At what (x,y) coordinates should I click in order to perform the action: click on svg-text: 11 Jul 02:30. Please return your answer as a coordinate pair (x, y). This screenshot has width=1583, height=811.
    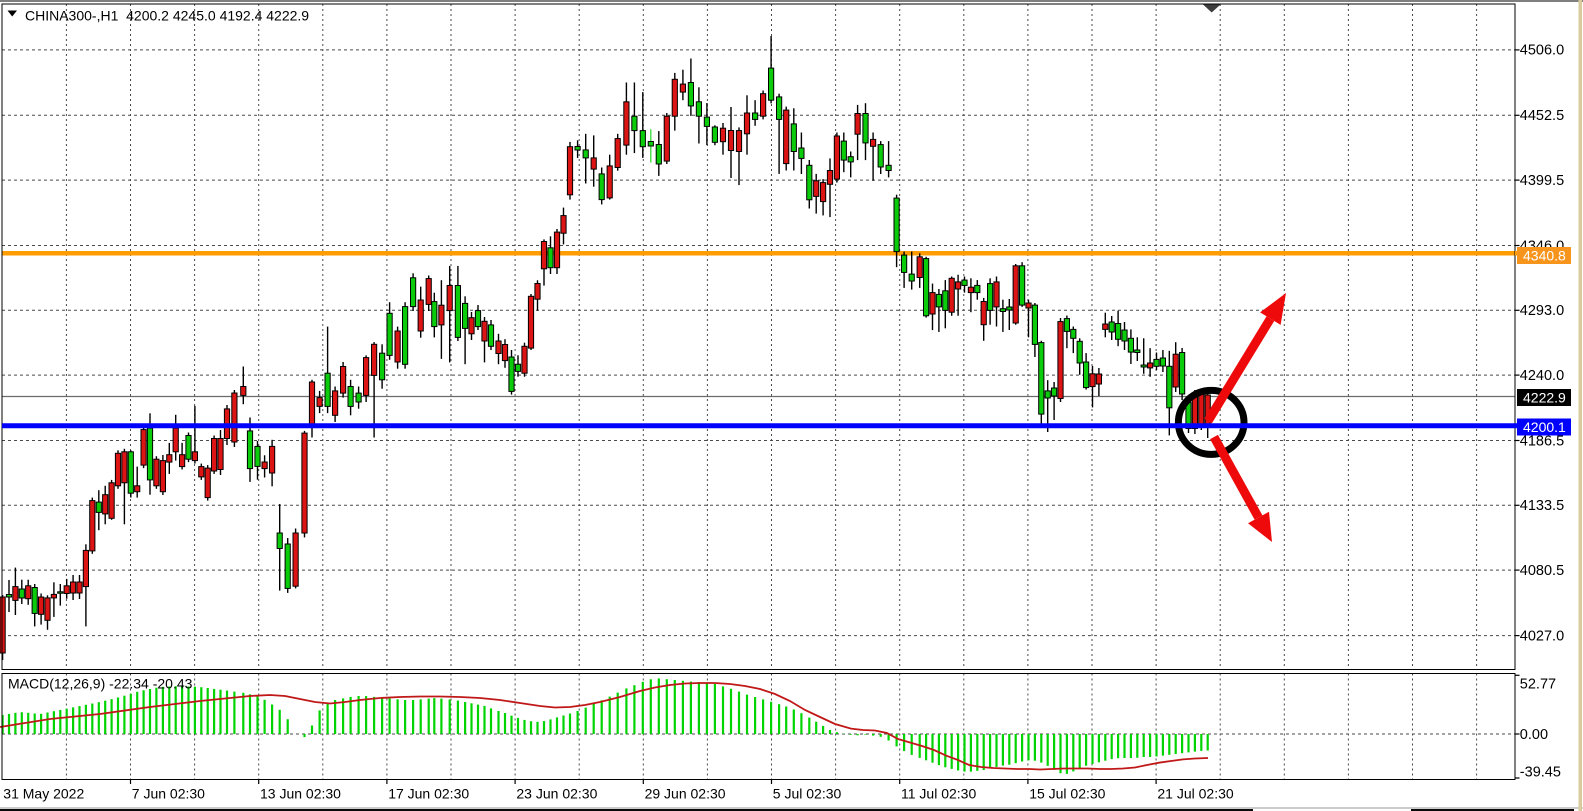
    Looking at the image, I should click on (938, 794).